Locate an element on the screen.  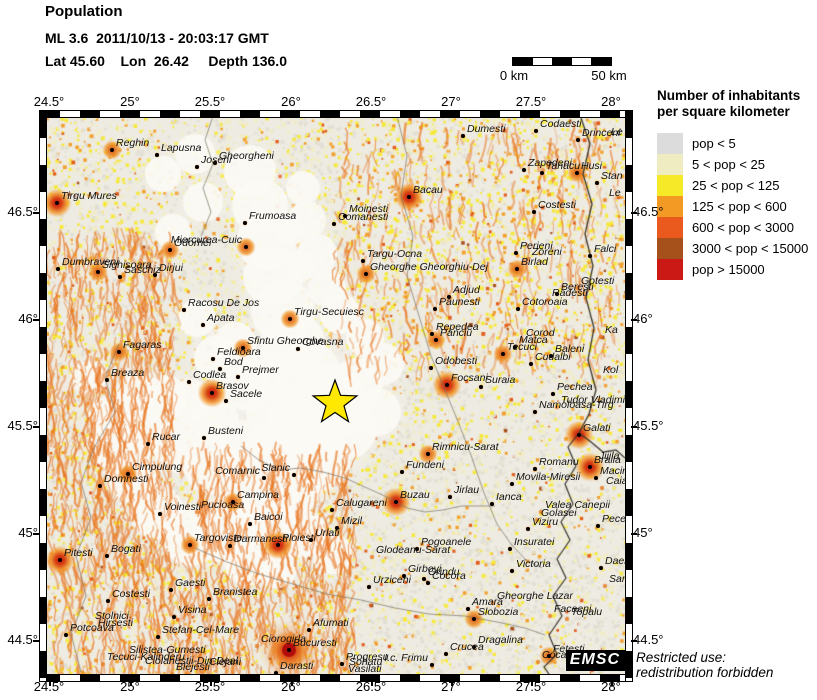
city-label: Zoreni is located at coordinates (547, 252).